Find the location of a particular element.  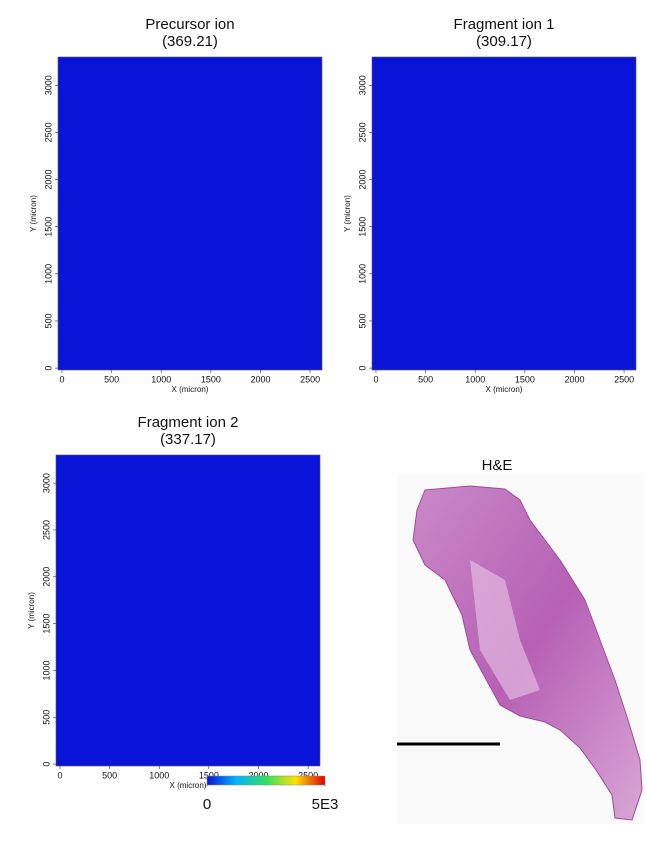

panel-subtitle: (309.17) is located at coordinates (504, 41).